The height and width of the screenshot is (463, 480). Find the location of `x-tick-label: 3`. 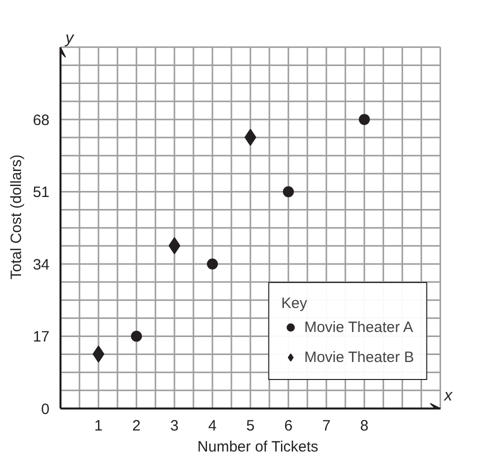

x-tick-label: 3 is located at coordinates (174, 426).